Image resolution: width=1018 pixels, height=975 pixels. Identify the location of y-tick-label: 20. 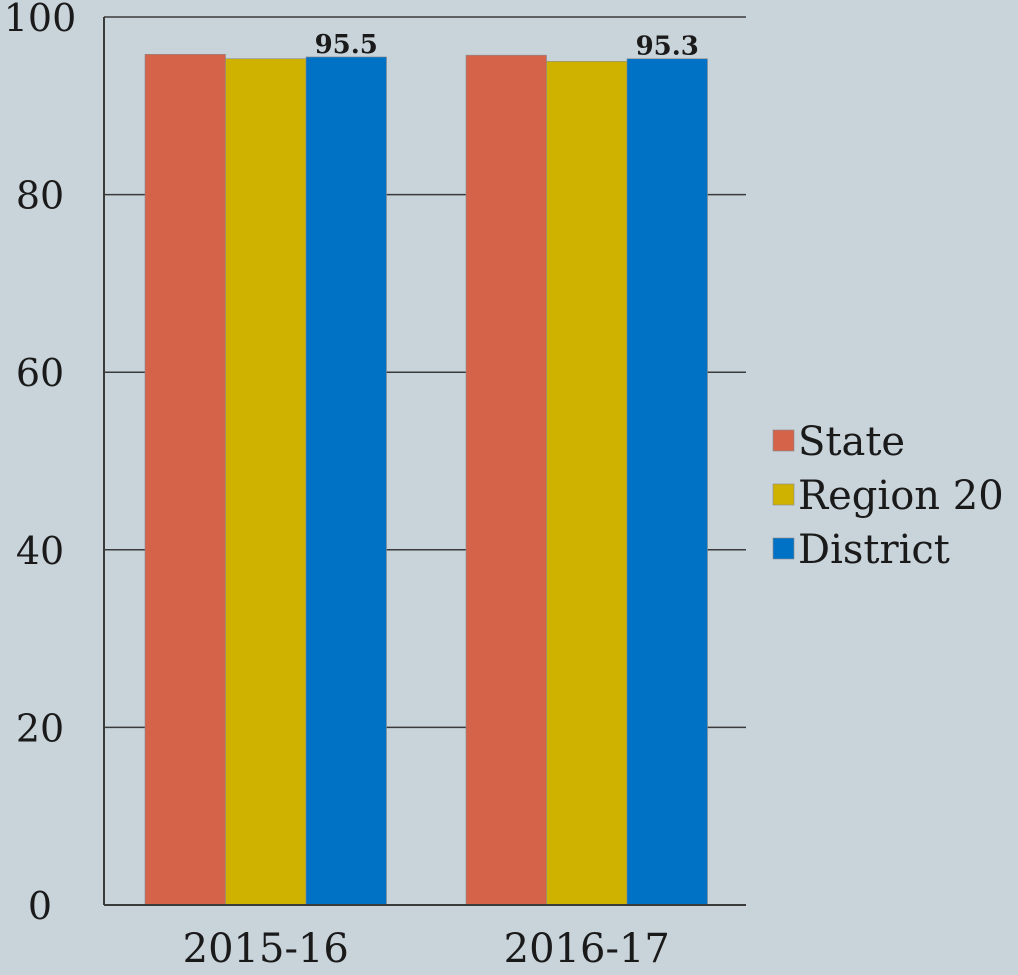
(40, 728).